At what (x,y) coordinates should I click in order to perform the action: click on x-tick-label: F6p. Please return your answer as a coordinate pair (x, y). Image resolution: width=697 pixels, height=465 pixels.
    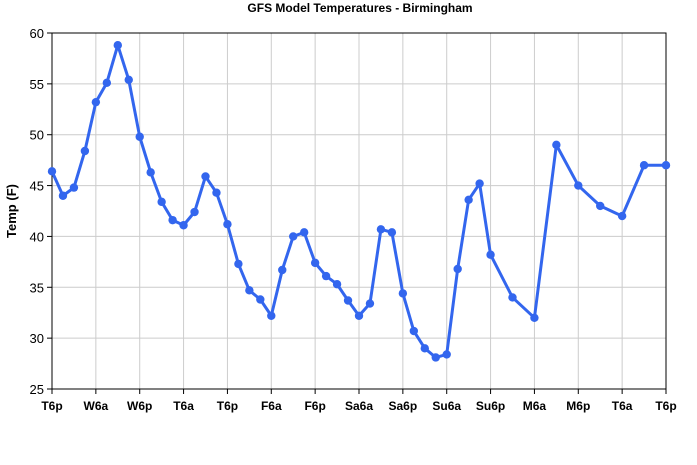
    Looking at the image, I should click on (314, 406).